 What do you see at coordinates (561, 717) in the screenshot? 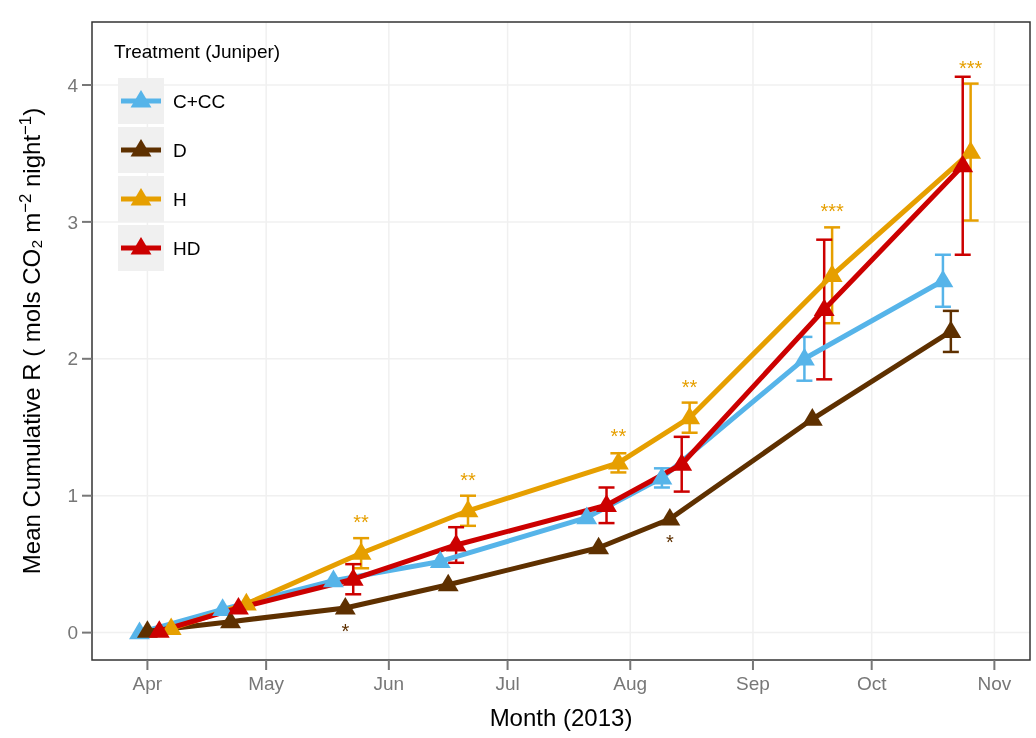
I see `x-axis-title: Month (2013)` at bounding box center [561, 717].